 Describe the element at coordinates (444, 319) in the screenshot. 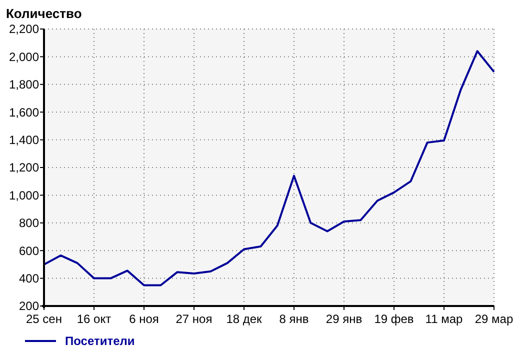

I see `x-tick-label: 11 мар` at that location.